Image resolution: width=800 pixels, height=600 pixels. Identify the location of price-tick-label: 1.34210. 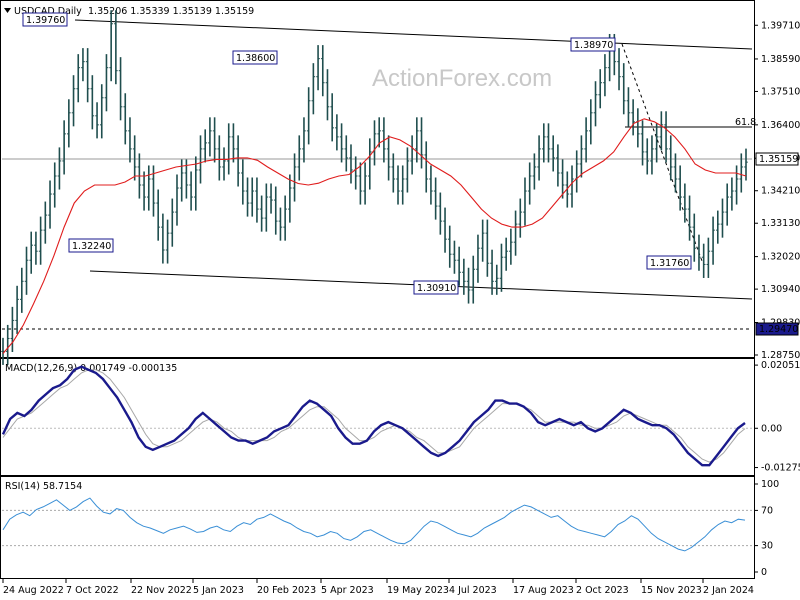
(780, 191).